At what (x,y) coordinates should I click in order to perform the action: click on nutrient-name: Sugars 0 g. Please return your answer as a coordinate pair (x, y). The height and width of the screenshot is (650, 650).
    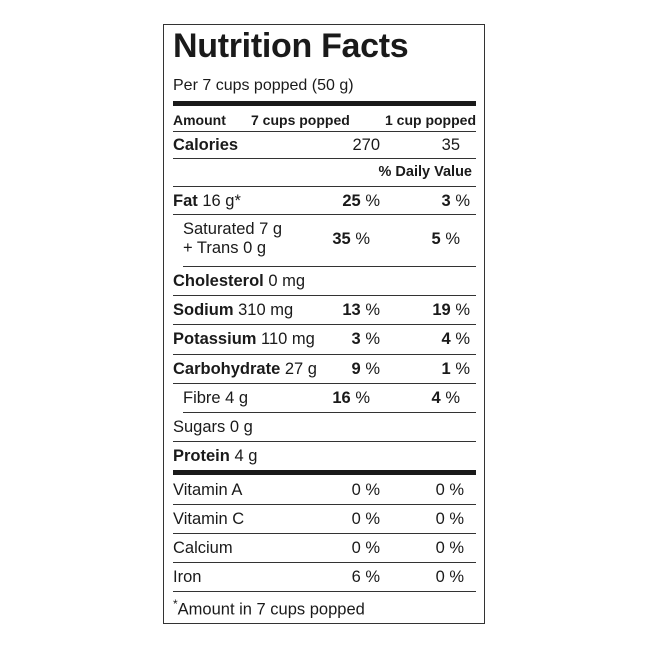
    Looking at the image, I should click on (213, 427).